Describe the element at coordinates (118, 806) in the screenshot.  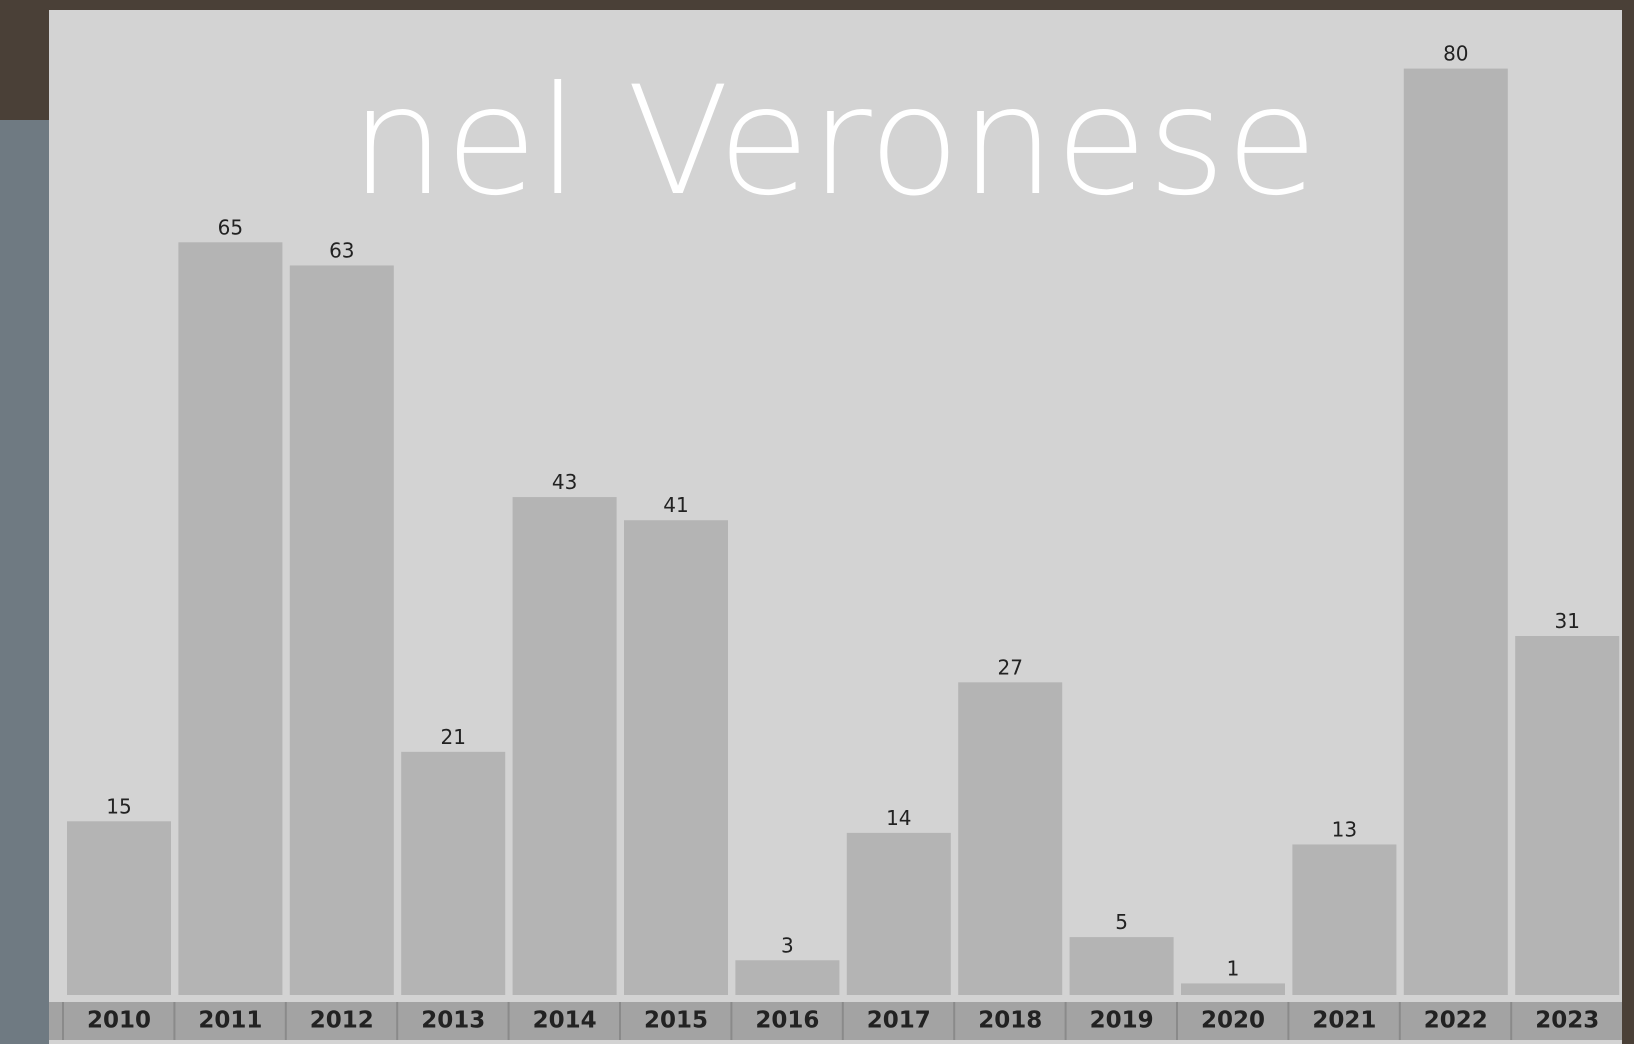
I see `value-label: 15` at that location.